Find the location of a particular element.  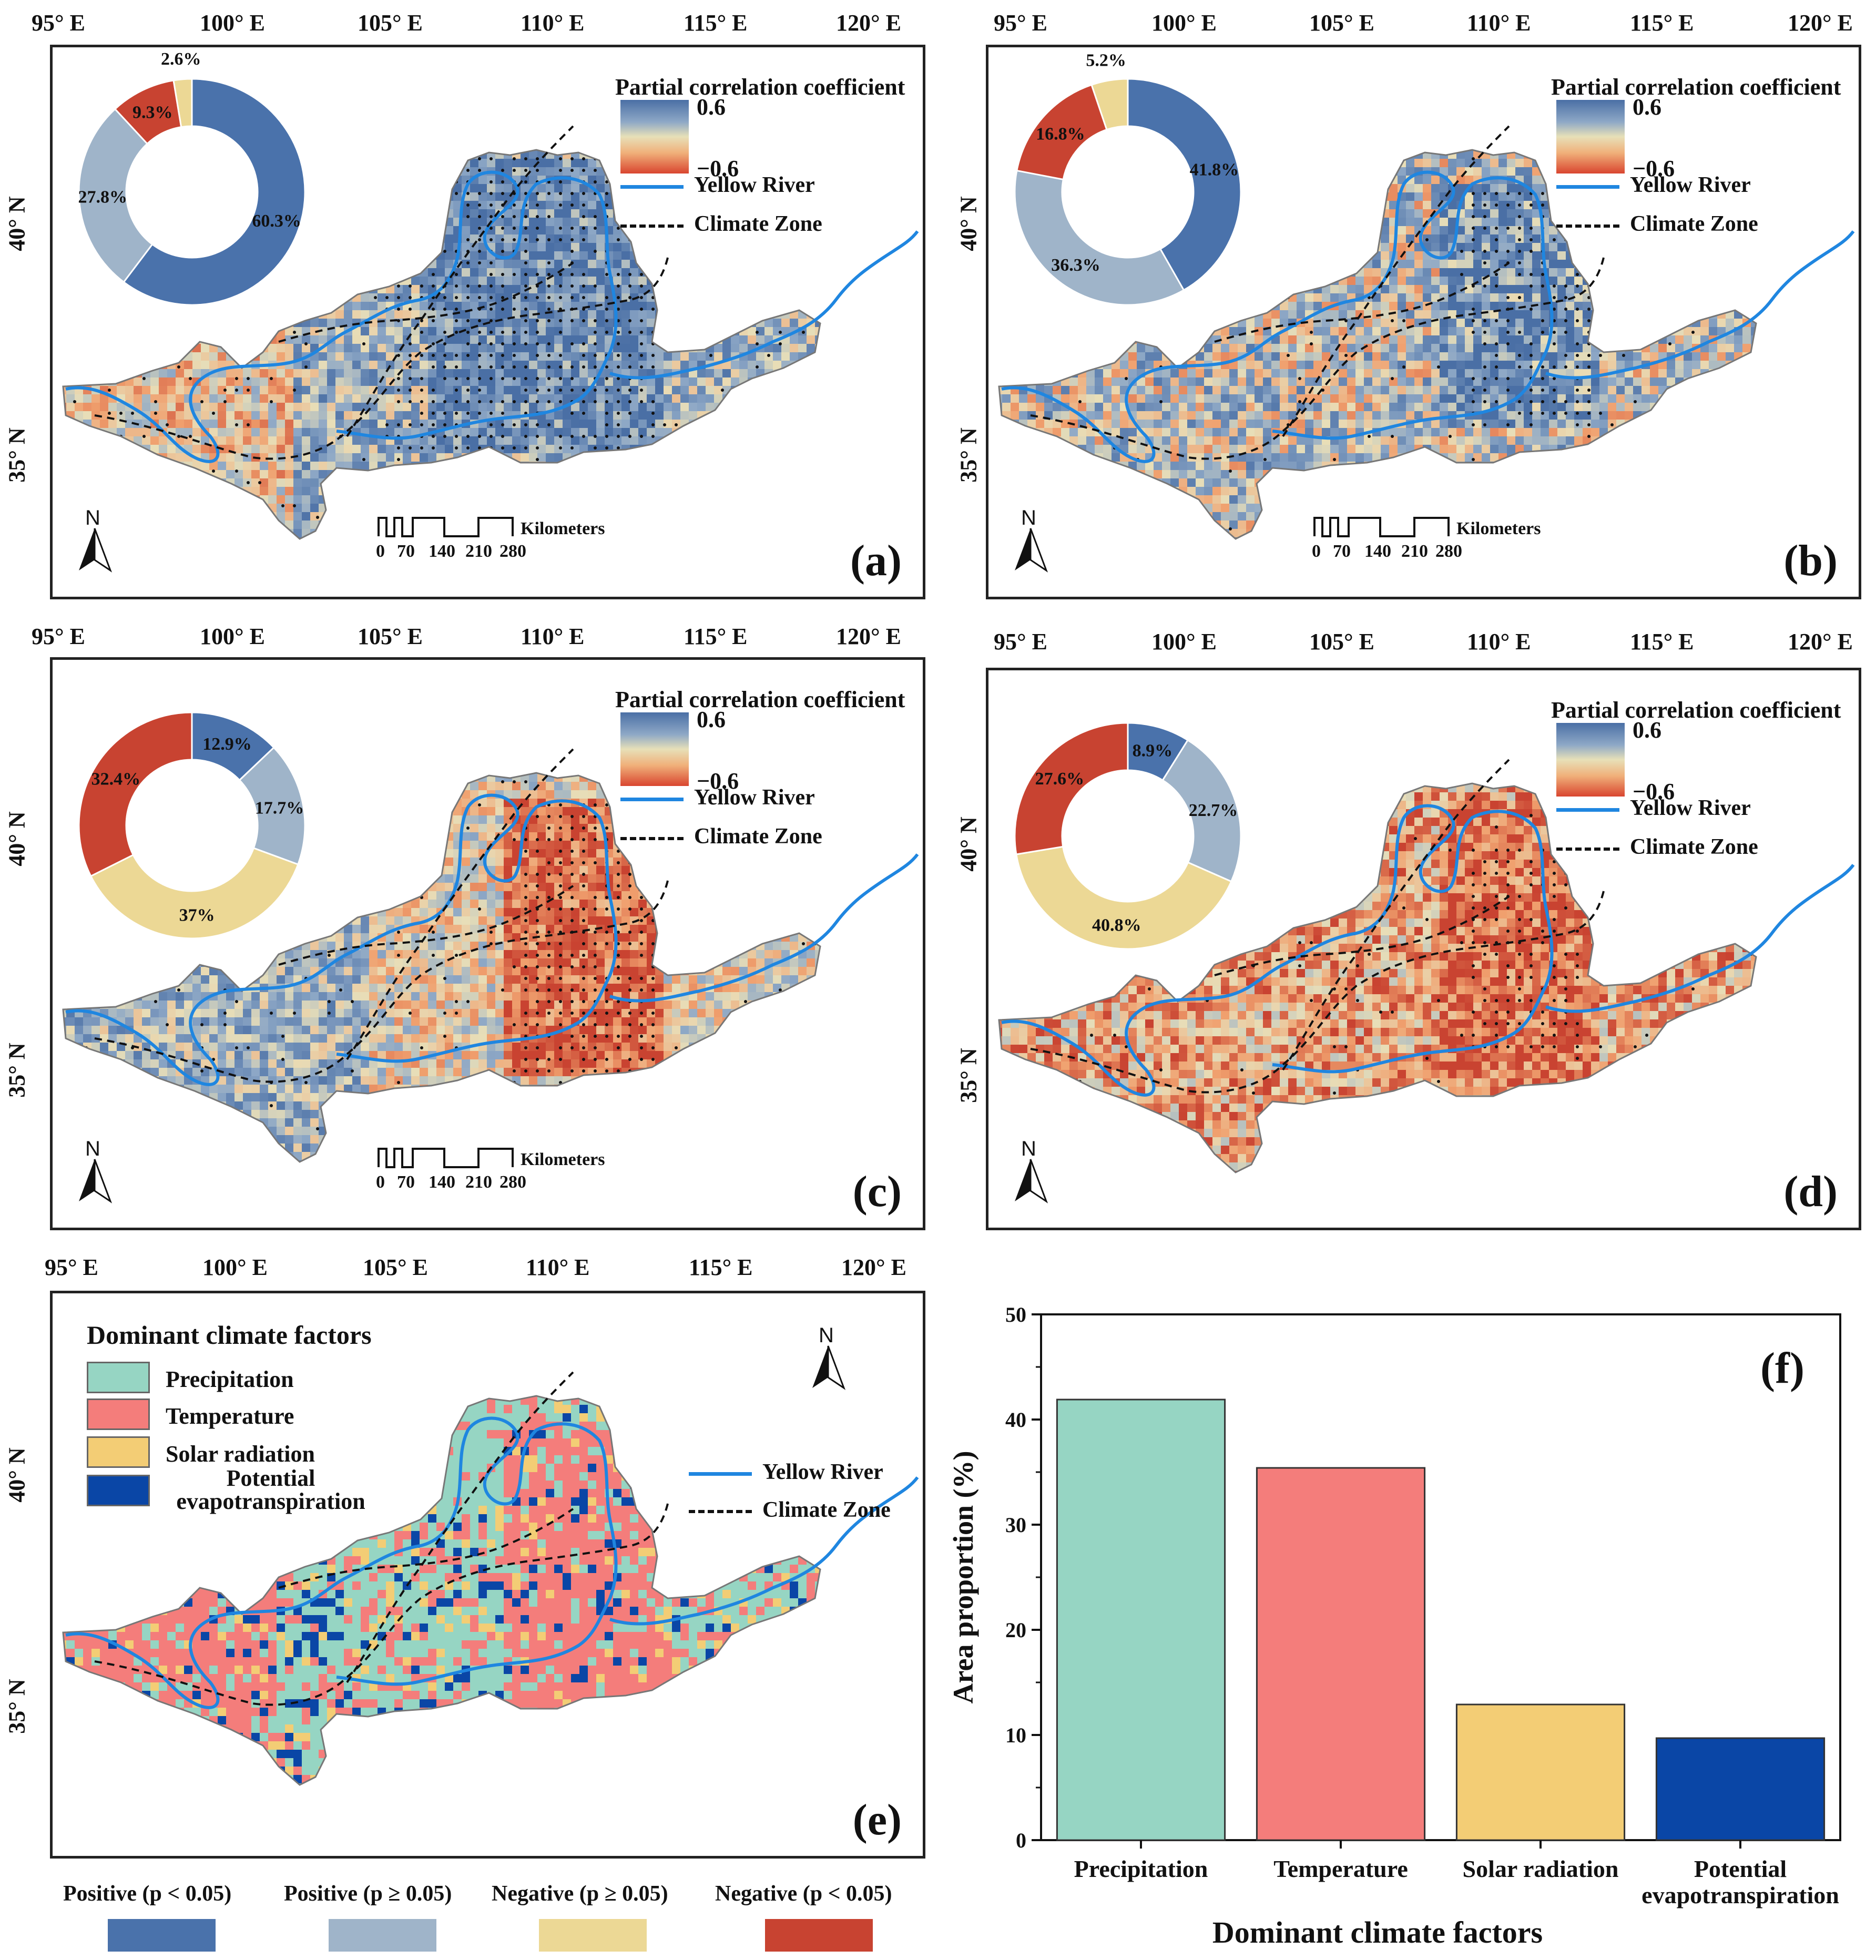

x-tick-label: Solar radiation is located at coordinates (1541, 1868).